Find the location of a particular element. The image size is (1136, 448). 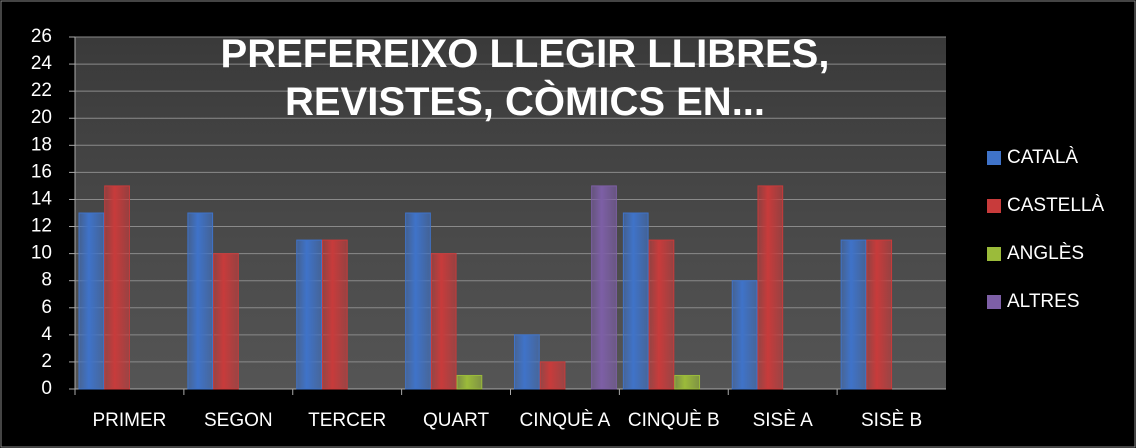

legend-label: CASTELLÀ is located at coordinates (1055, 205).